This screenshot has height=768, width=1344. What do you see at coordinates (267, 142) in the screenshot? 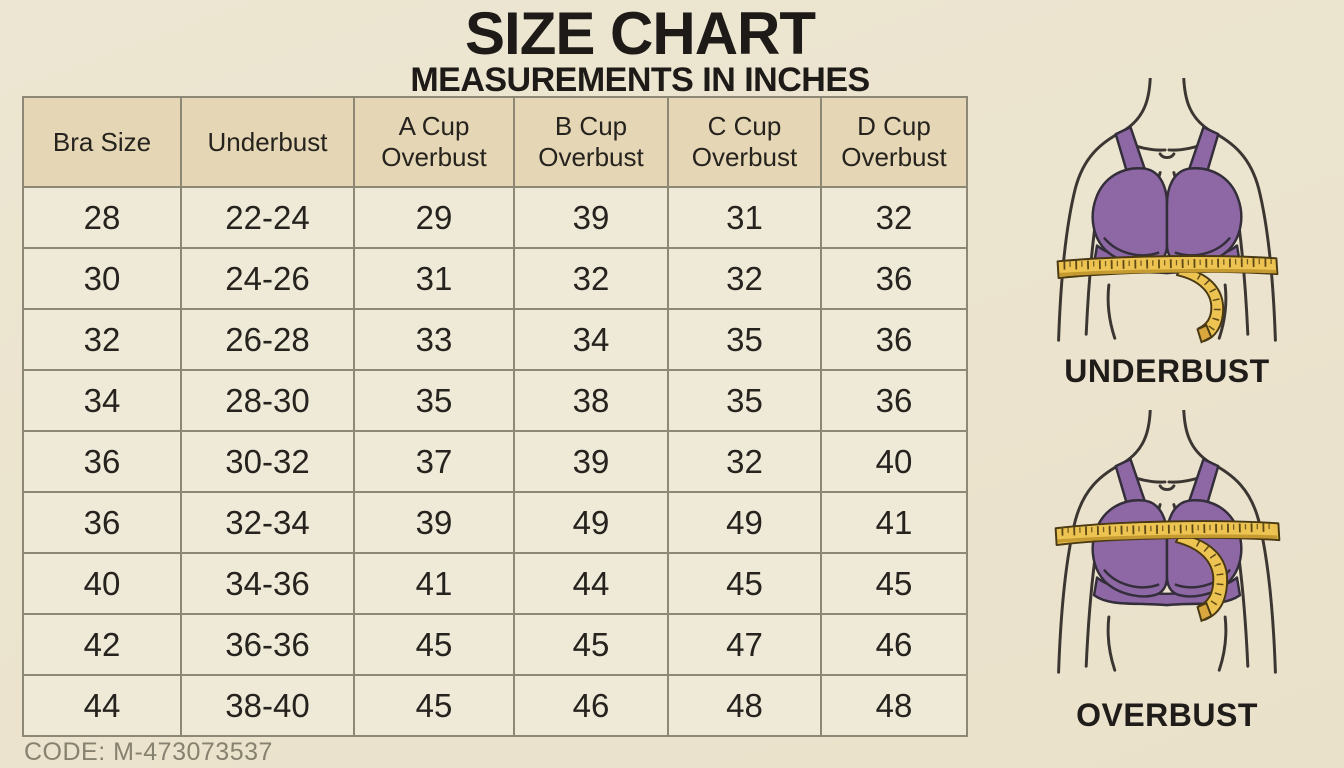
I see `col-header-underbust: Underbust` at bounding box center [267, 142].